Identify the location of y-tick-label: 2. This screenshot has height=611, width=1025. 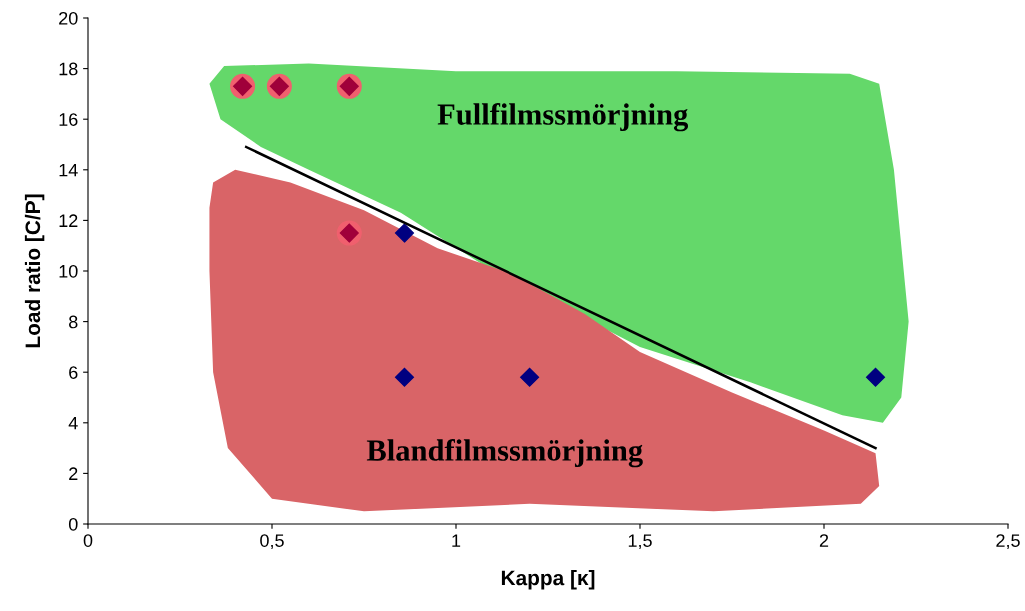
(73, 473).